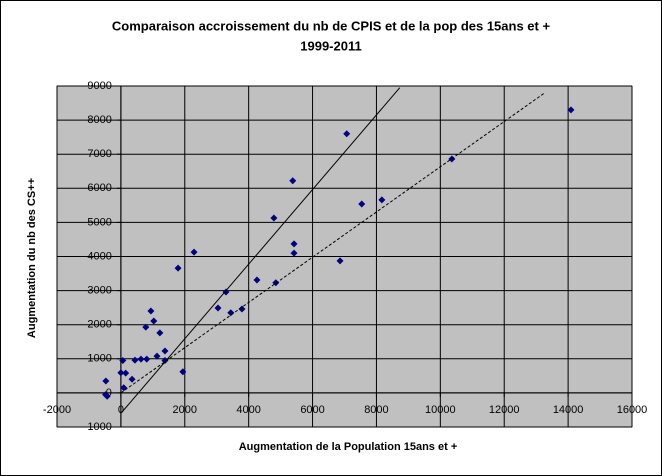  Describe the element at coordinates (330, 45) in the screenshot. I see `chart-subtitle: 1999-2011` at that location.